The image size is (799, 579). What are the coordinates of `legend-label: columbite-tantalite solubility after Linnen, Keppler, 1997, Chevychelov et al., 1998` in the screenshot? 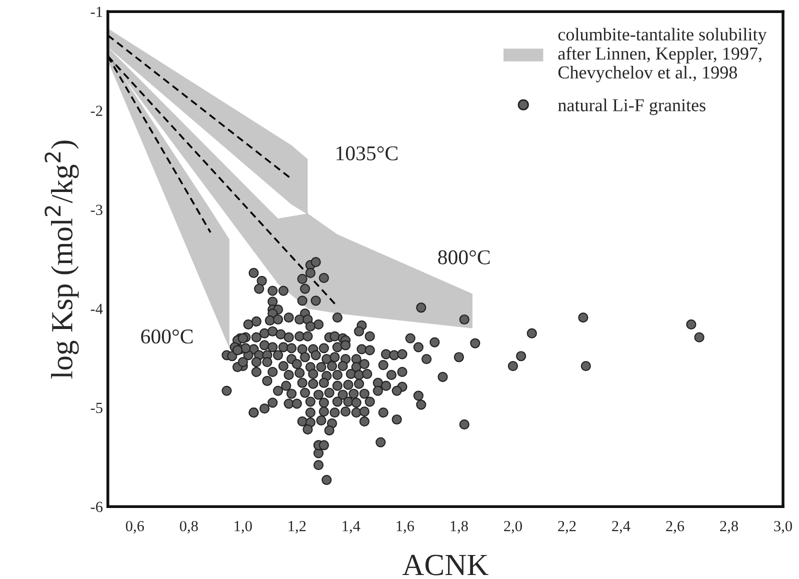 It's located at (662, 55).